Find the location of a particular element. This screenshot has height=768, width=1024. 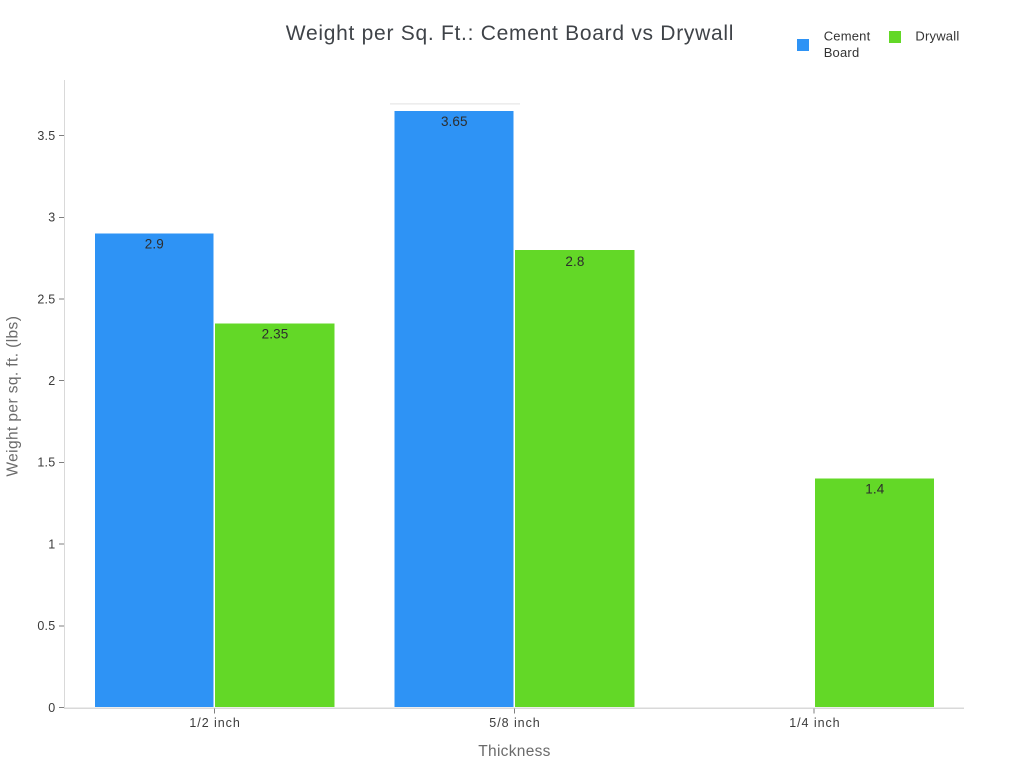

svg-text: 1/2 inch is located at coordinates (214, 723).